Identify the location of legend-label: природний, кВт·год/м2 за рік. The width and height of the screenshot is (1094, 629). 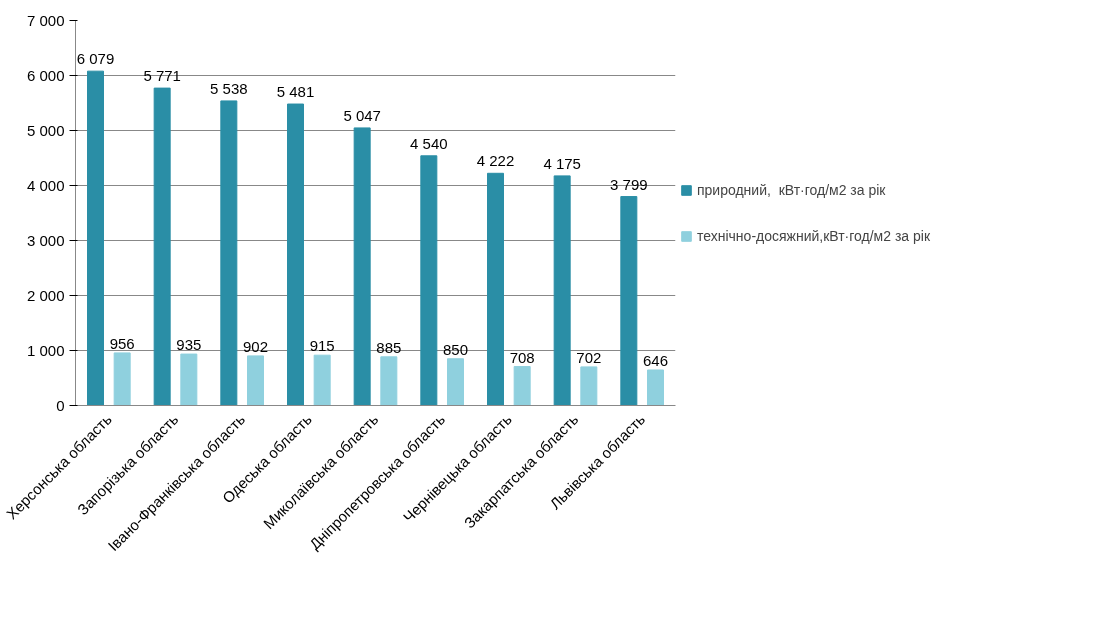
(791, 189).